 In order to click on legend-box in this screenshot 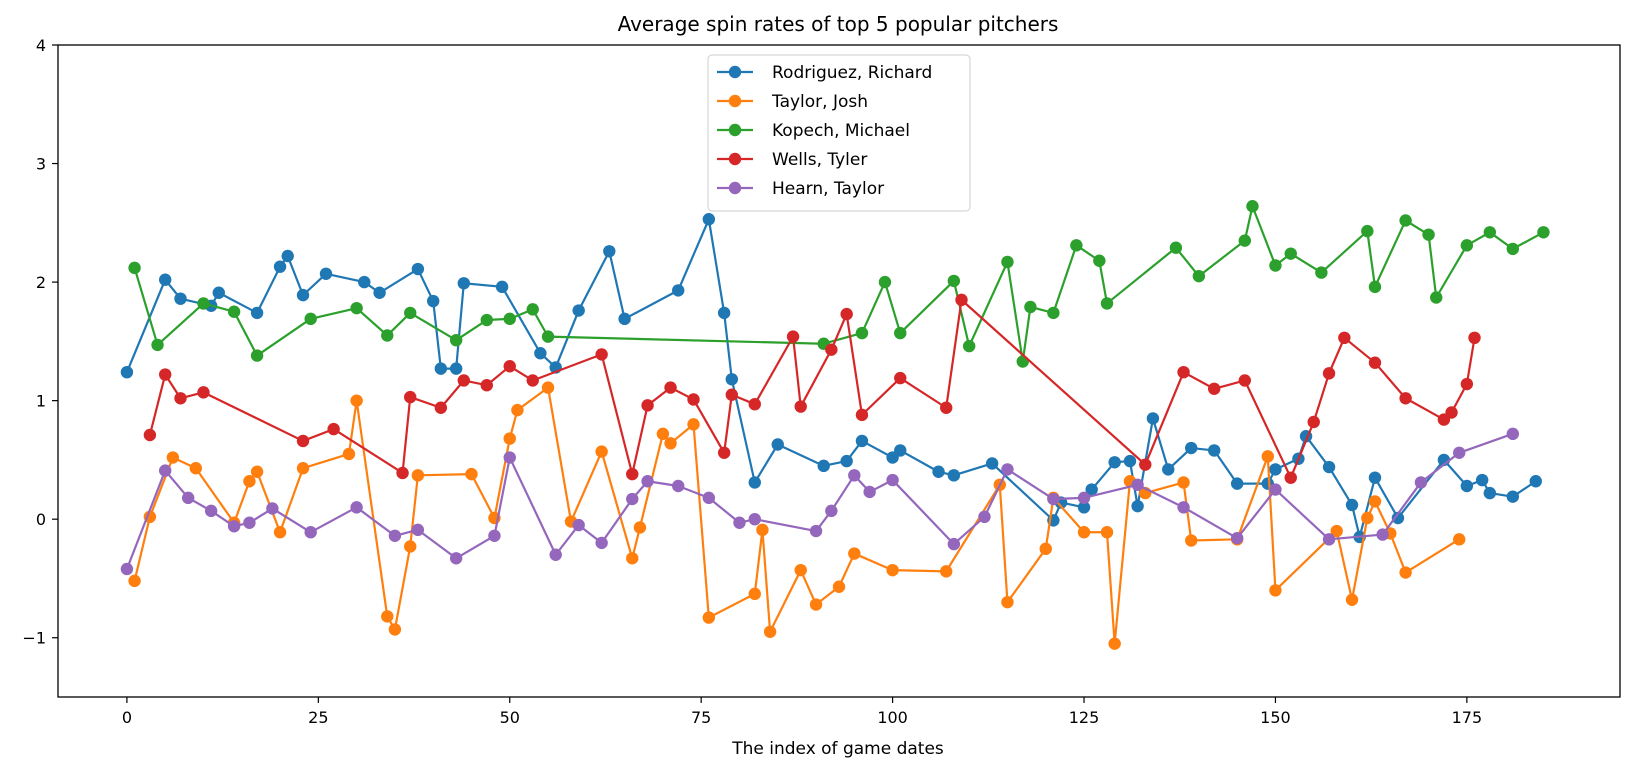, I will do `click(839, 133)`.